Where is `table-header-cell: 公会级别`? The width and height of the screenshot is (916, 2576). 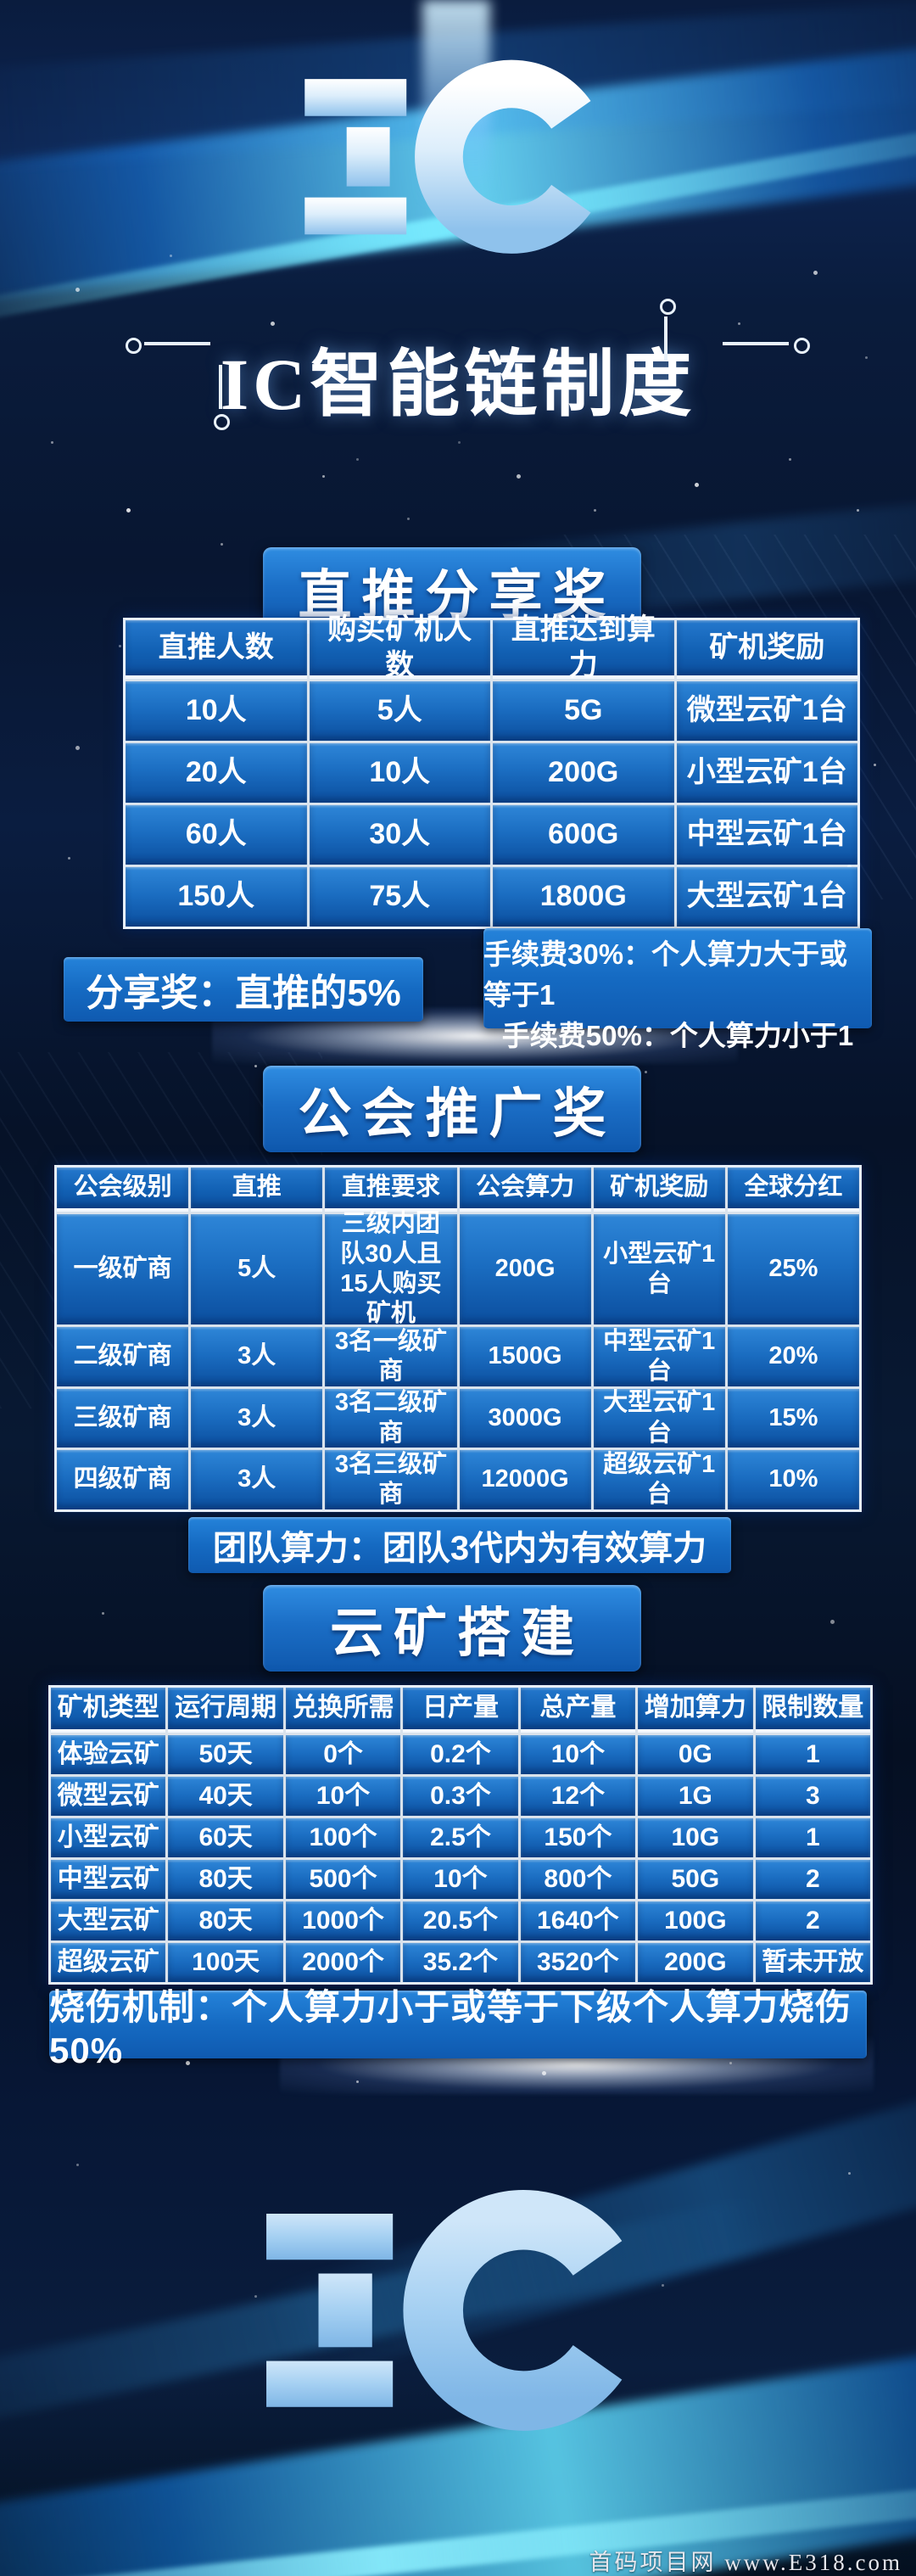
table-header-cell: 公会级别 is located at coordinates (123, 1190).